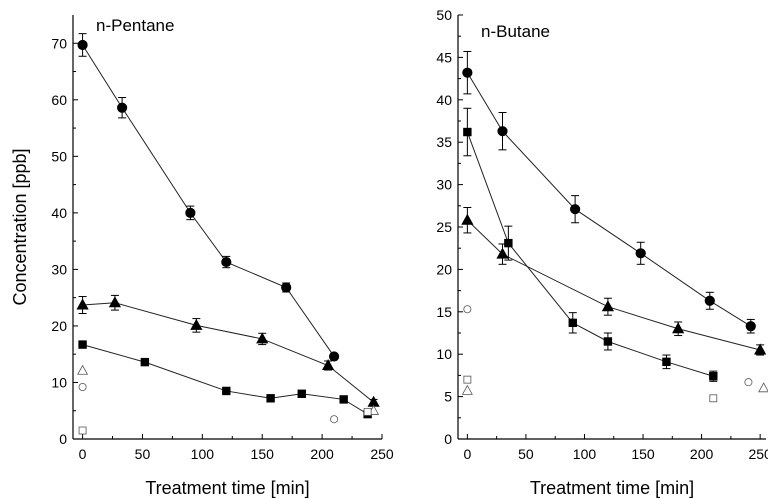  What do you see at coordinates (225, 421) in the screenshot?
I see `pentane-series-open-square` at bounding box center [225, 421].